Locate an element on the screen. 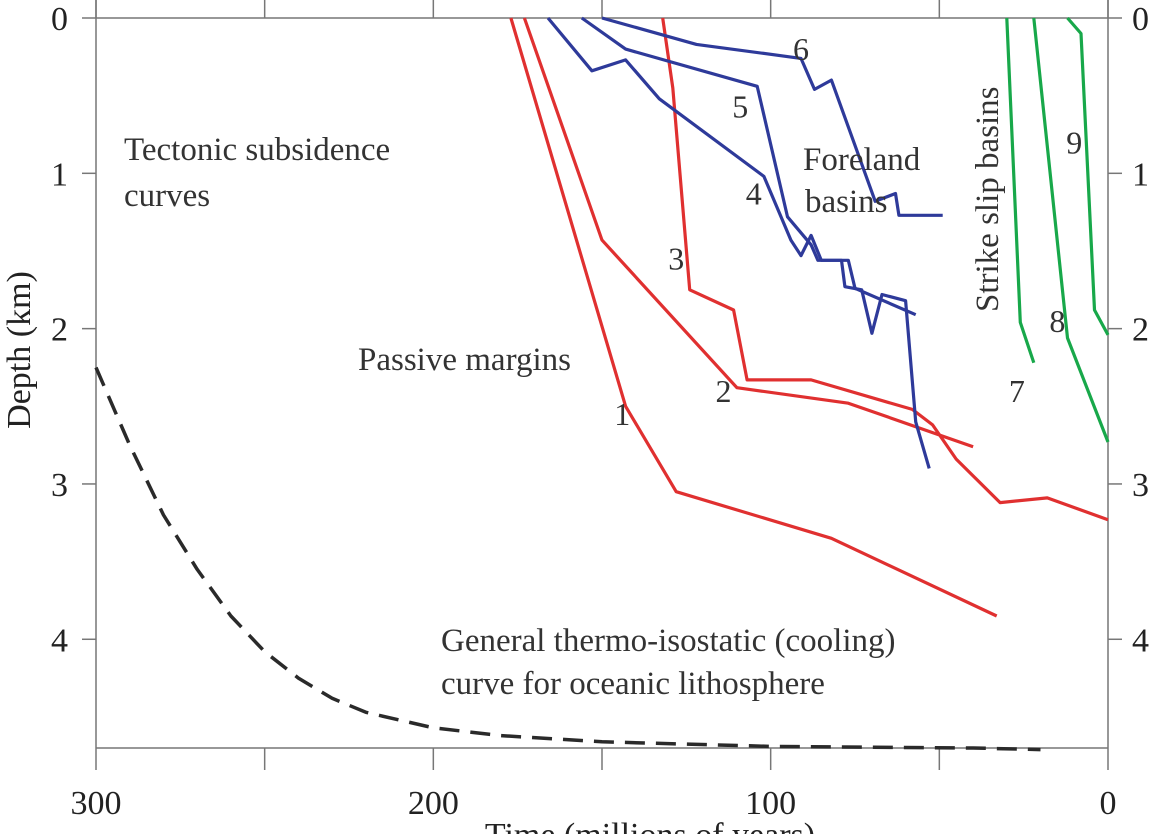  y-tick-label-right: 4 is located at coordinates (1140, 640).